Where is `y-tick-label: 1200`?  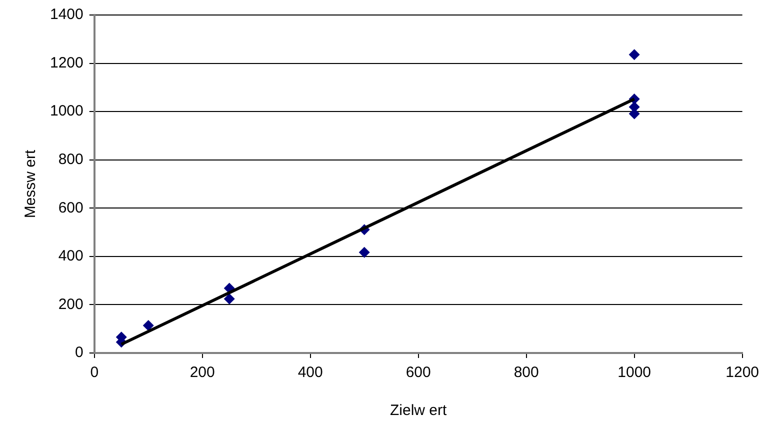
y-tick-label: 1200 is located at coordinates (67, 63).